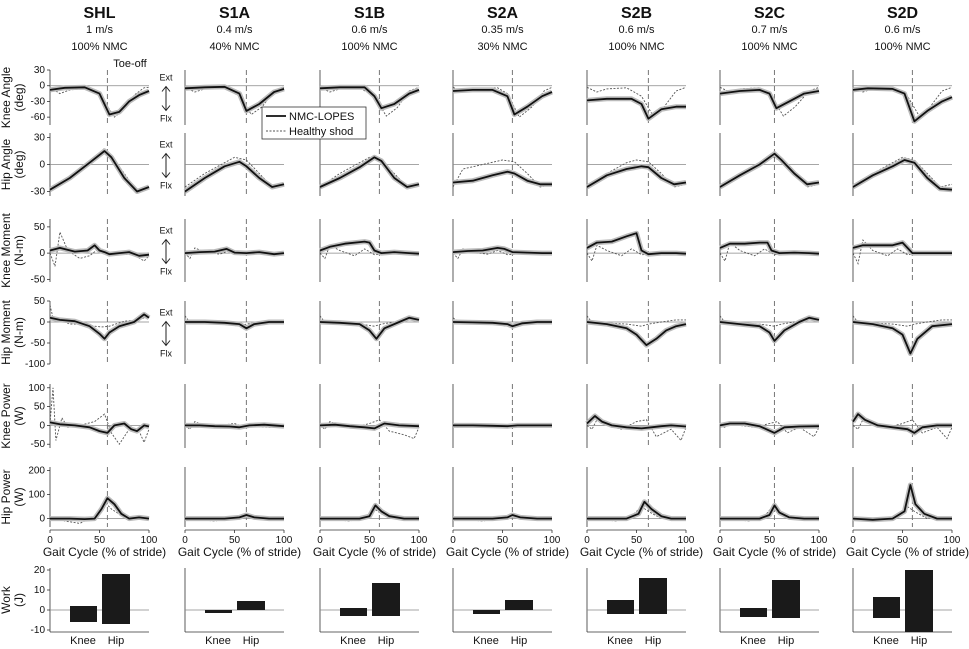 This screenshot has height=649, width=969. Describe the element at coordinates (653, 641) in the screenshot. I see `work-hip-label: Hip` at that location.